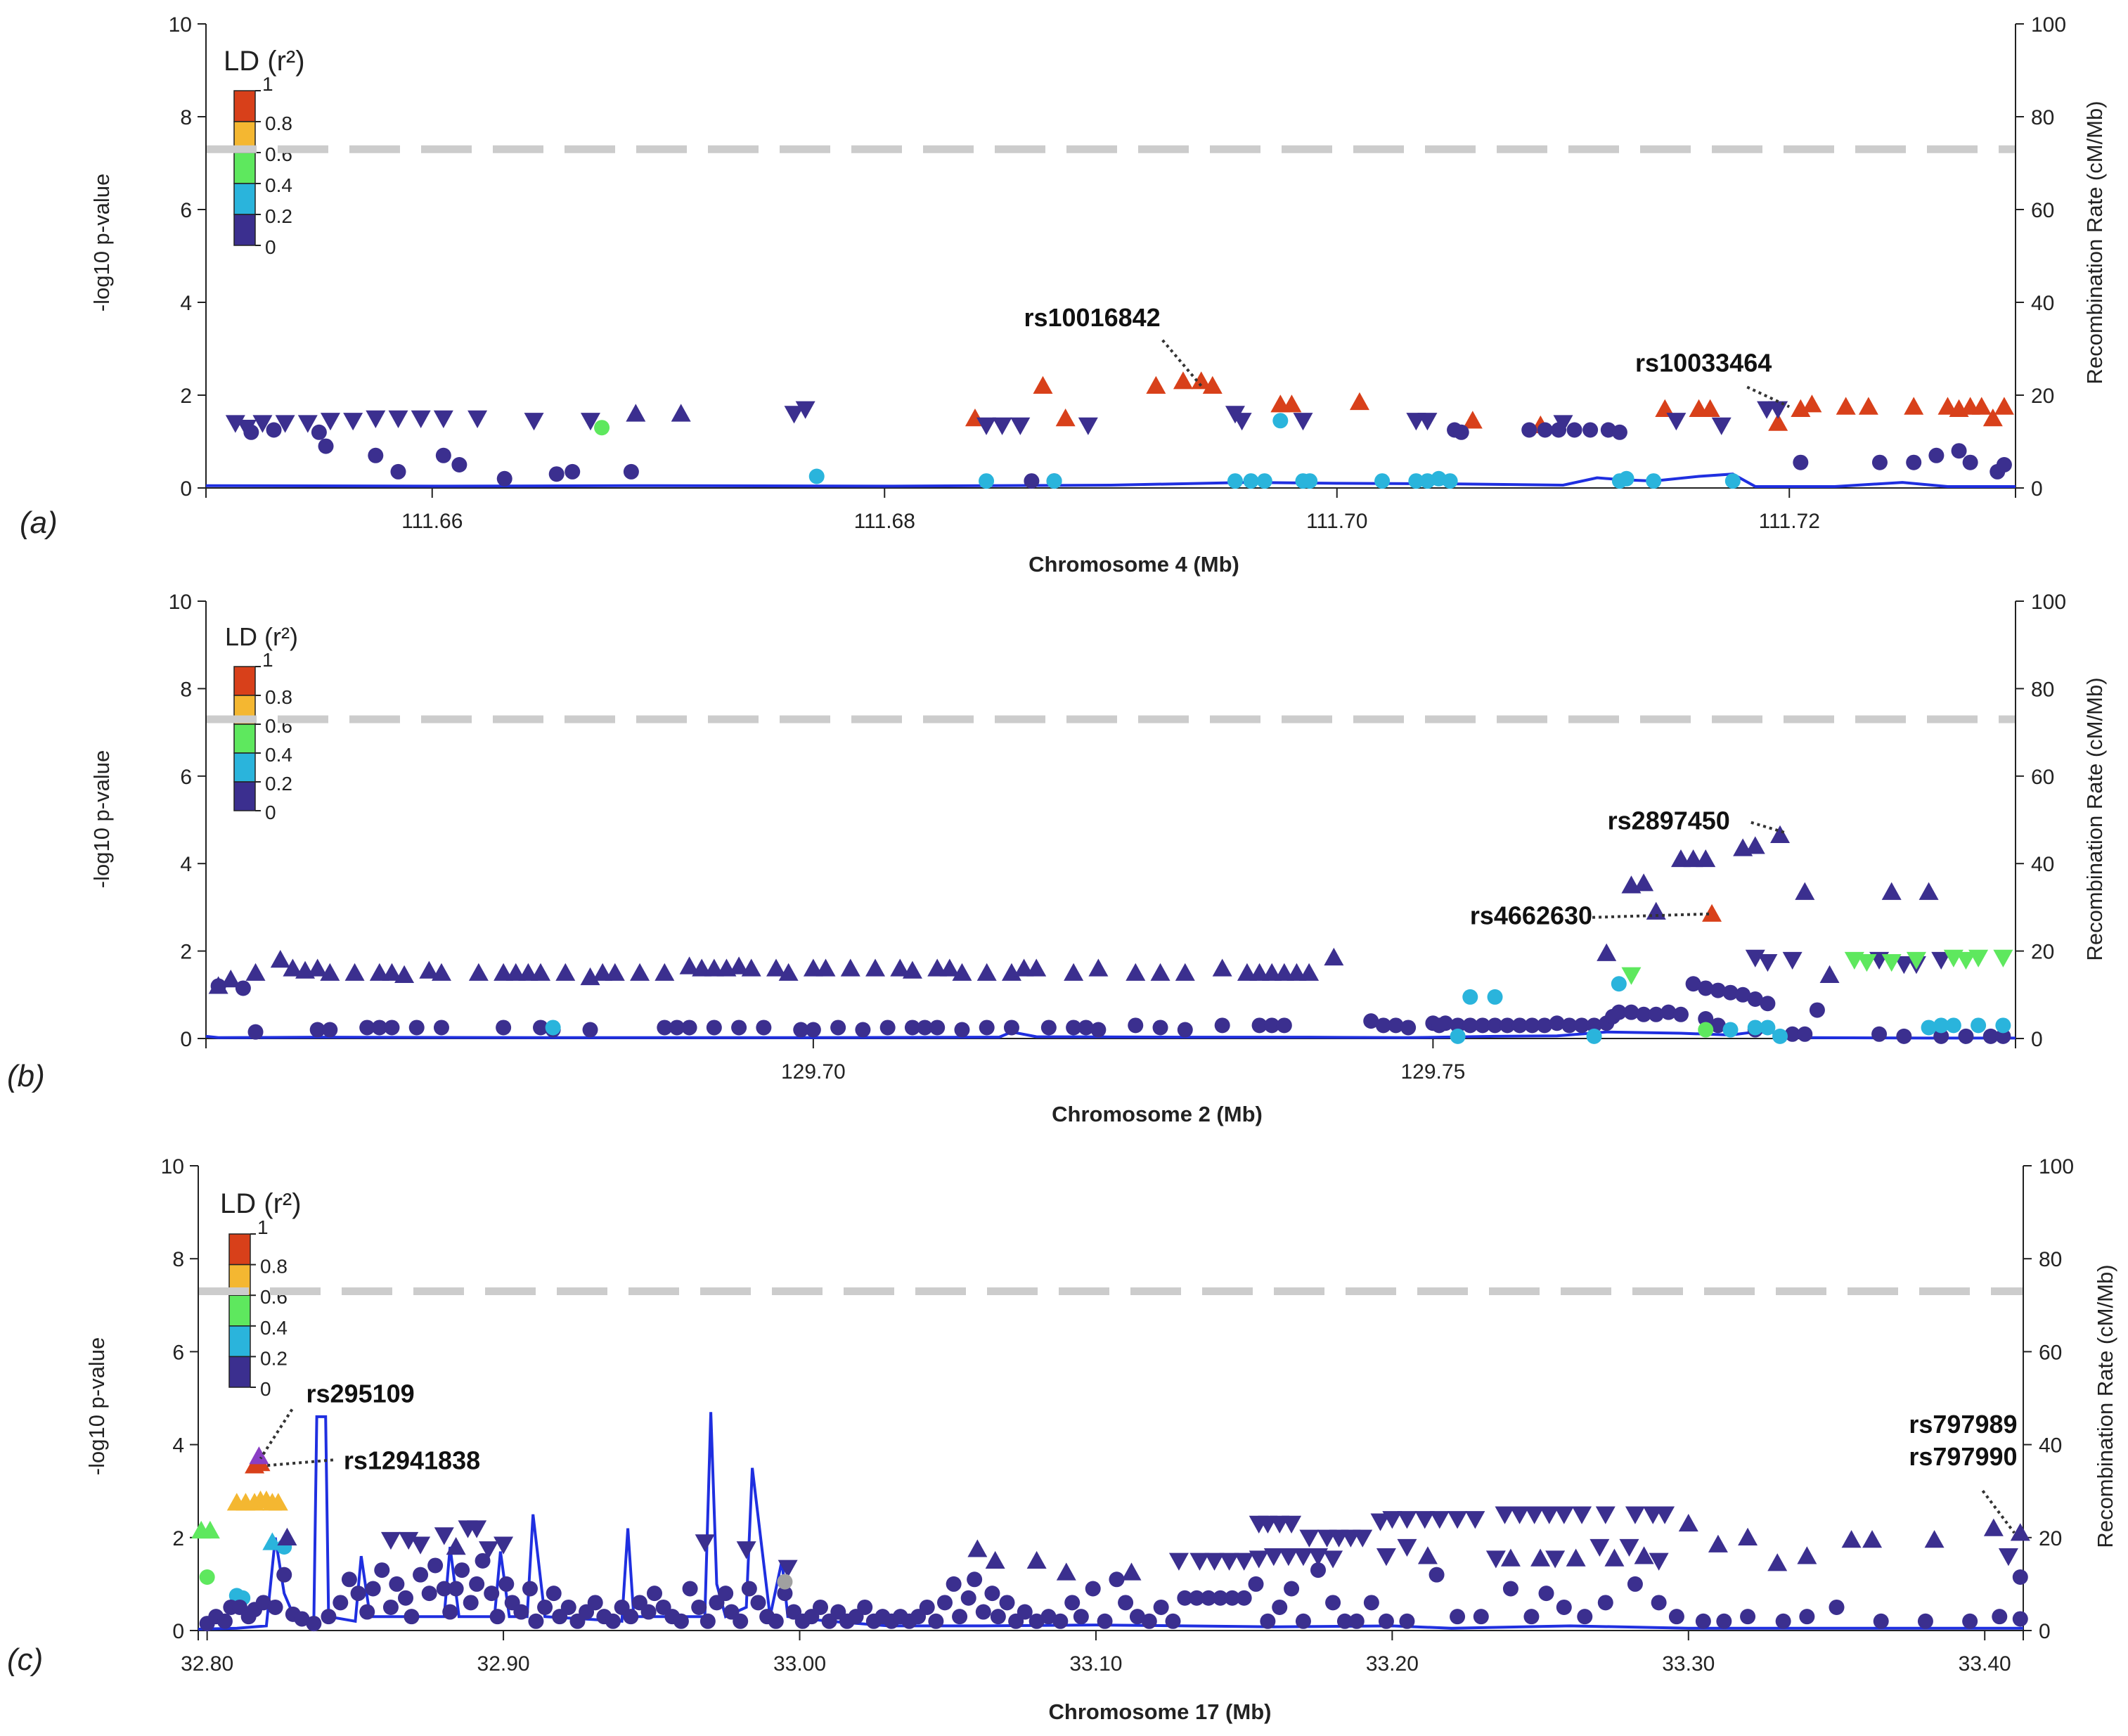 The height and width of the screenshot is (1736, 2128). Describe the element at coordinates (1160, 1711) in the screenshot. I see `x-axis-label: Chromosome 17 (Mb)` at that location.